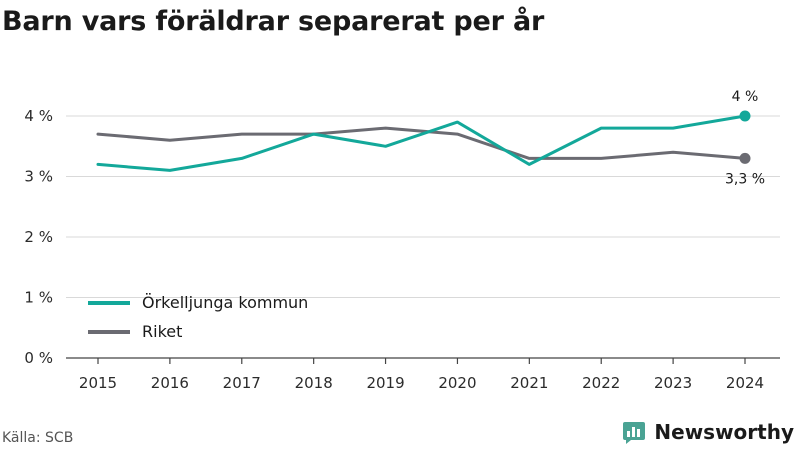 This screenshot has height=450, width=800. What do you see at coordinates (385, 383) in the screenshot?
I see `x-tick-label: 2019` at bounding box center [385, 383].